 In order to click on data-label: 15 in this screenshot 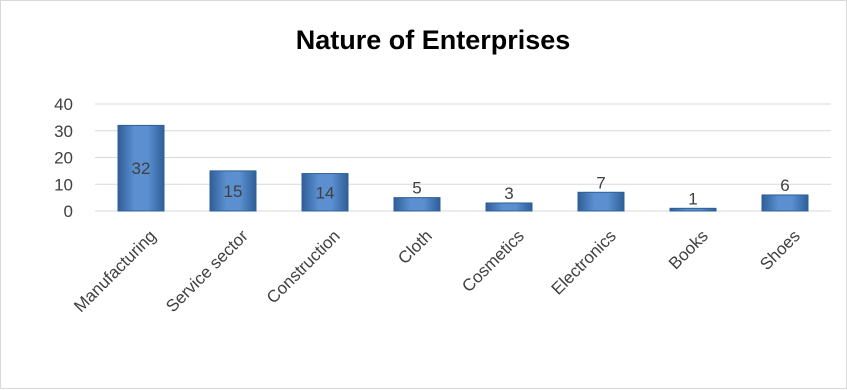, I will do `click(233, 191)`.